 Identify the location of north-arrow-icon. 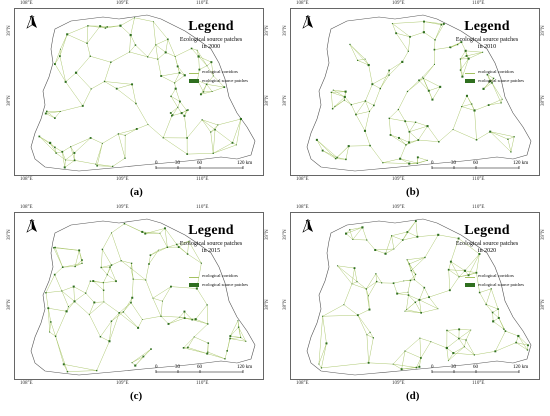
(307, 226).